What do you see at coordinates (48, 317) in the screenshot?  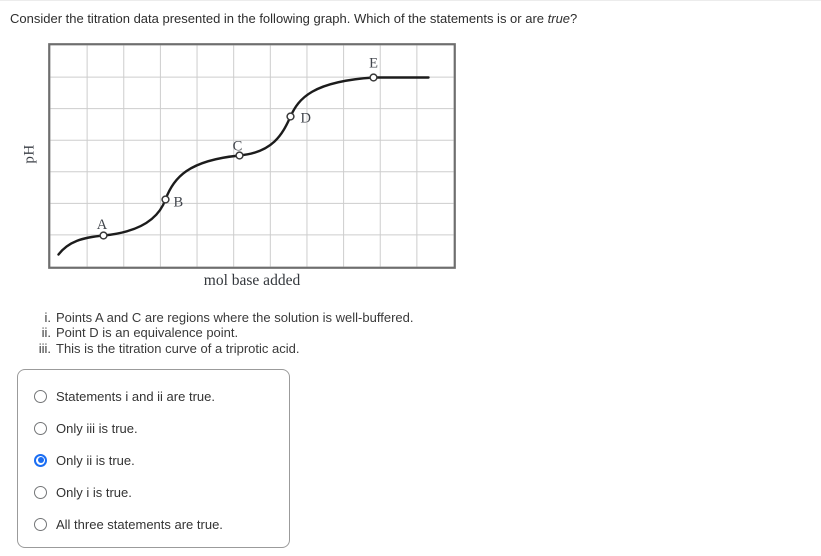 I see `statement-numeral: i.` at bounding box center [48, 317].